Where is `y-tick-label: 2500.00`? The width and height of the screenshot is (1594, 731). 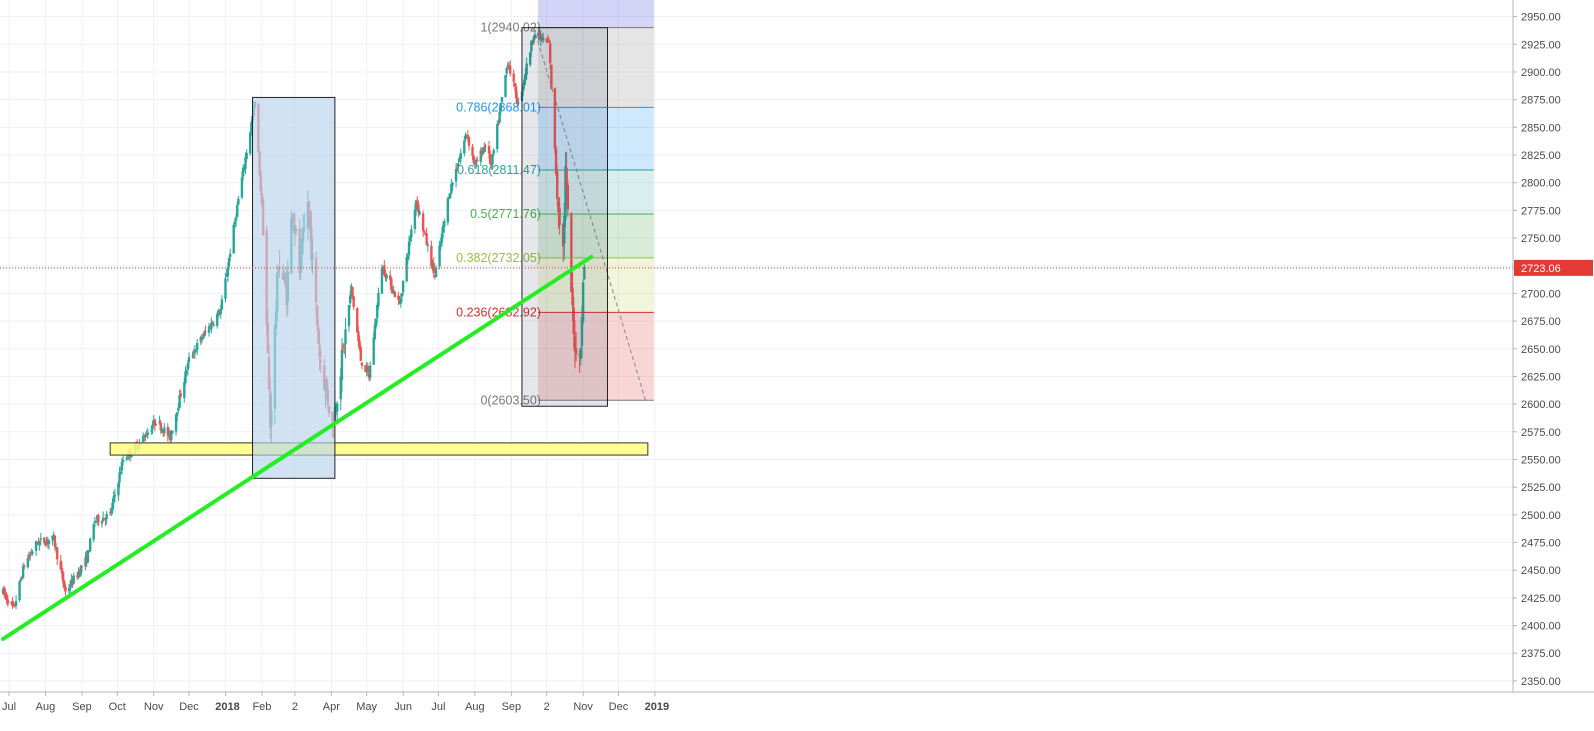
y-tick-label: 2500.00 is located at coordinates (1541, 516).